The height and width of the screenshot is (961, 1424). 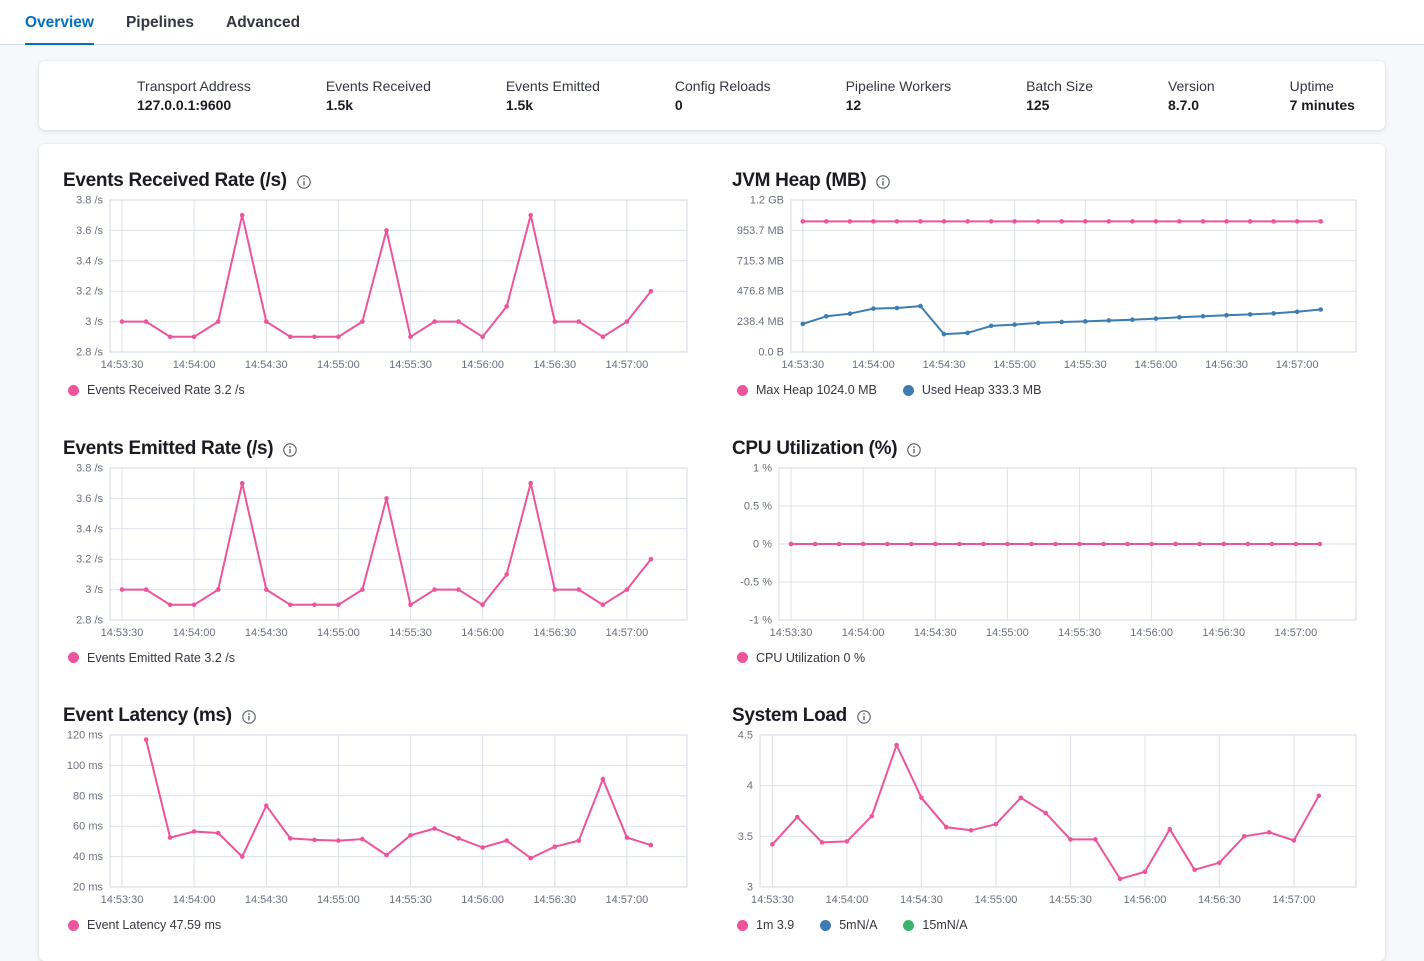 I want to click on chart-header: Events Emitted Rate (/s), so click(x=377, y=449).